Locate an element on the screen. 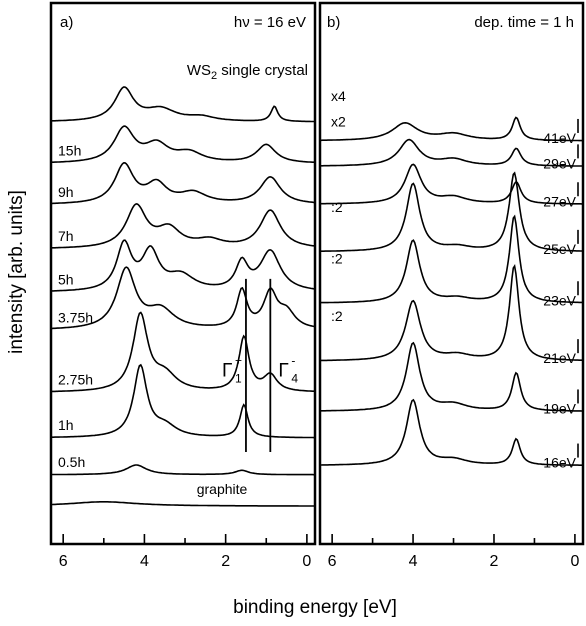 The height and width of the screenshot is (626, 586). series-label: 0.5h is located at coordinates (71, 462).